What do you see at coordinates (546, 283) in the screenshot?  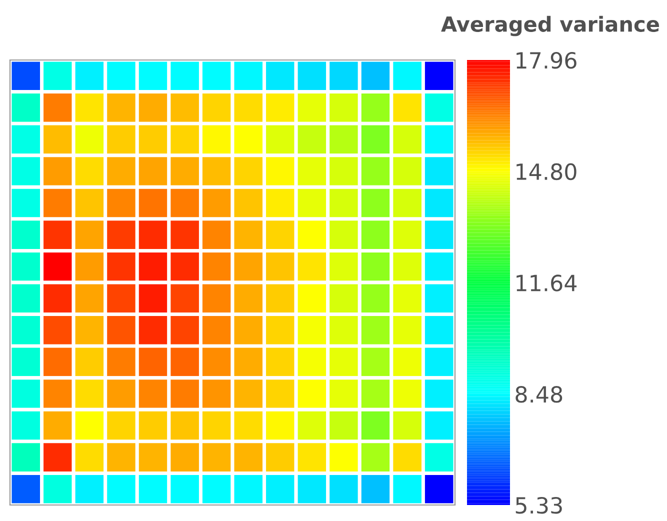 I see `color-bar-label: 11.64` at bounding box center [546, 283].